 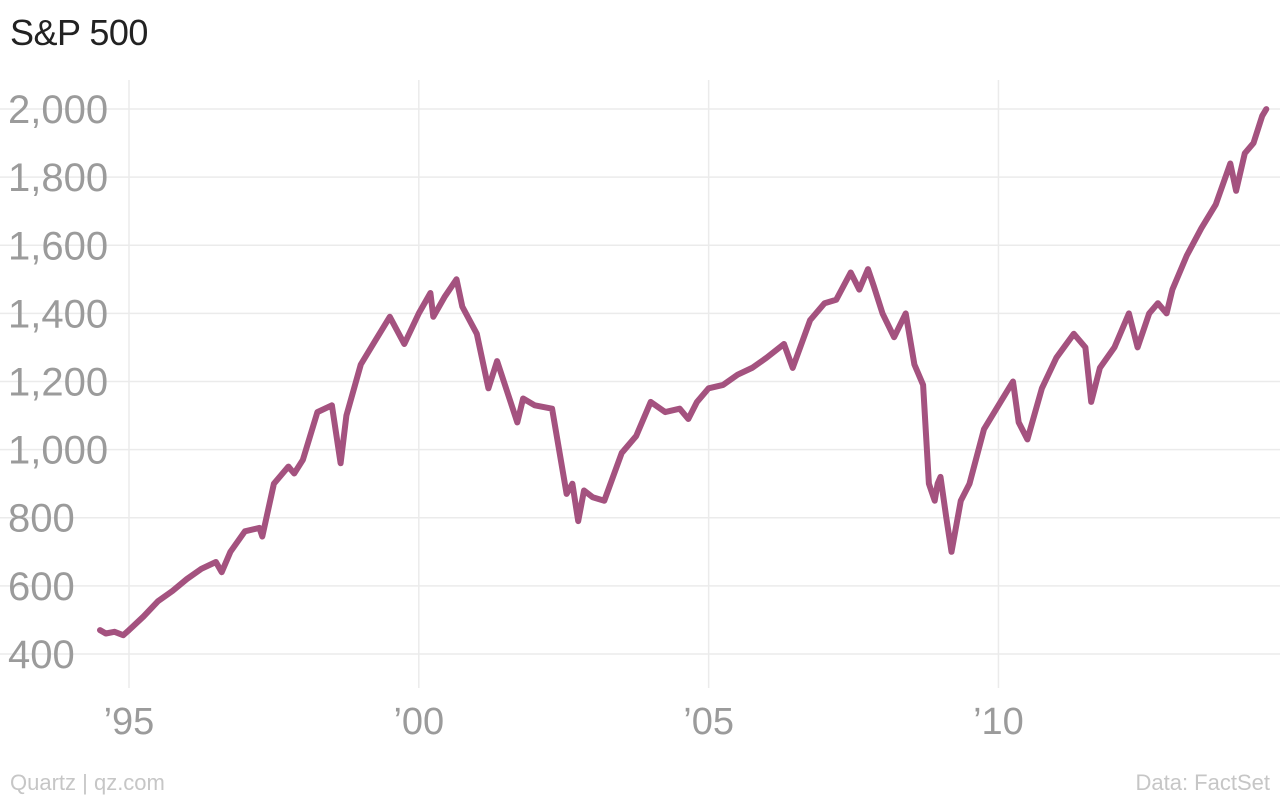 What do you see at coordinates (564, 722) in the screenshot?
I see `x-axis-ticks: ’95 ’00 ’05 ’10` at bounding box center [564, 722].